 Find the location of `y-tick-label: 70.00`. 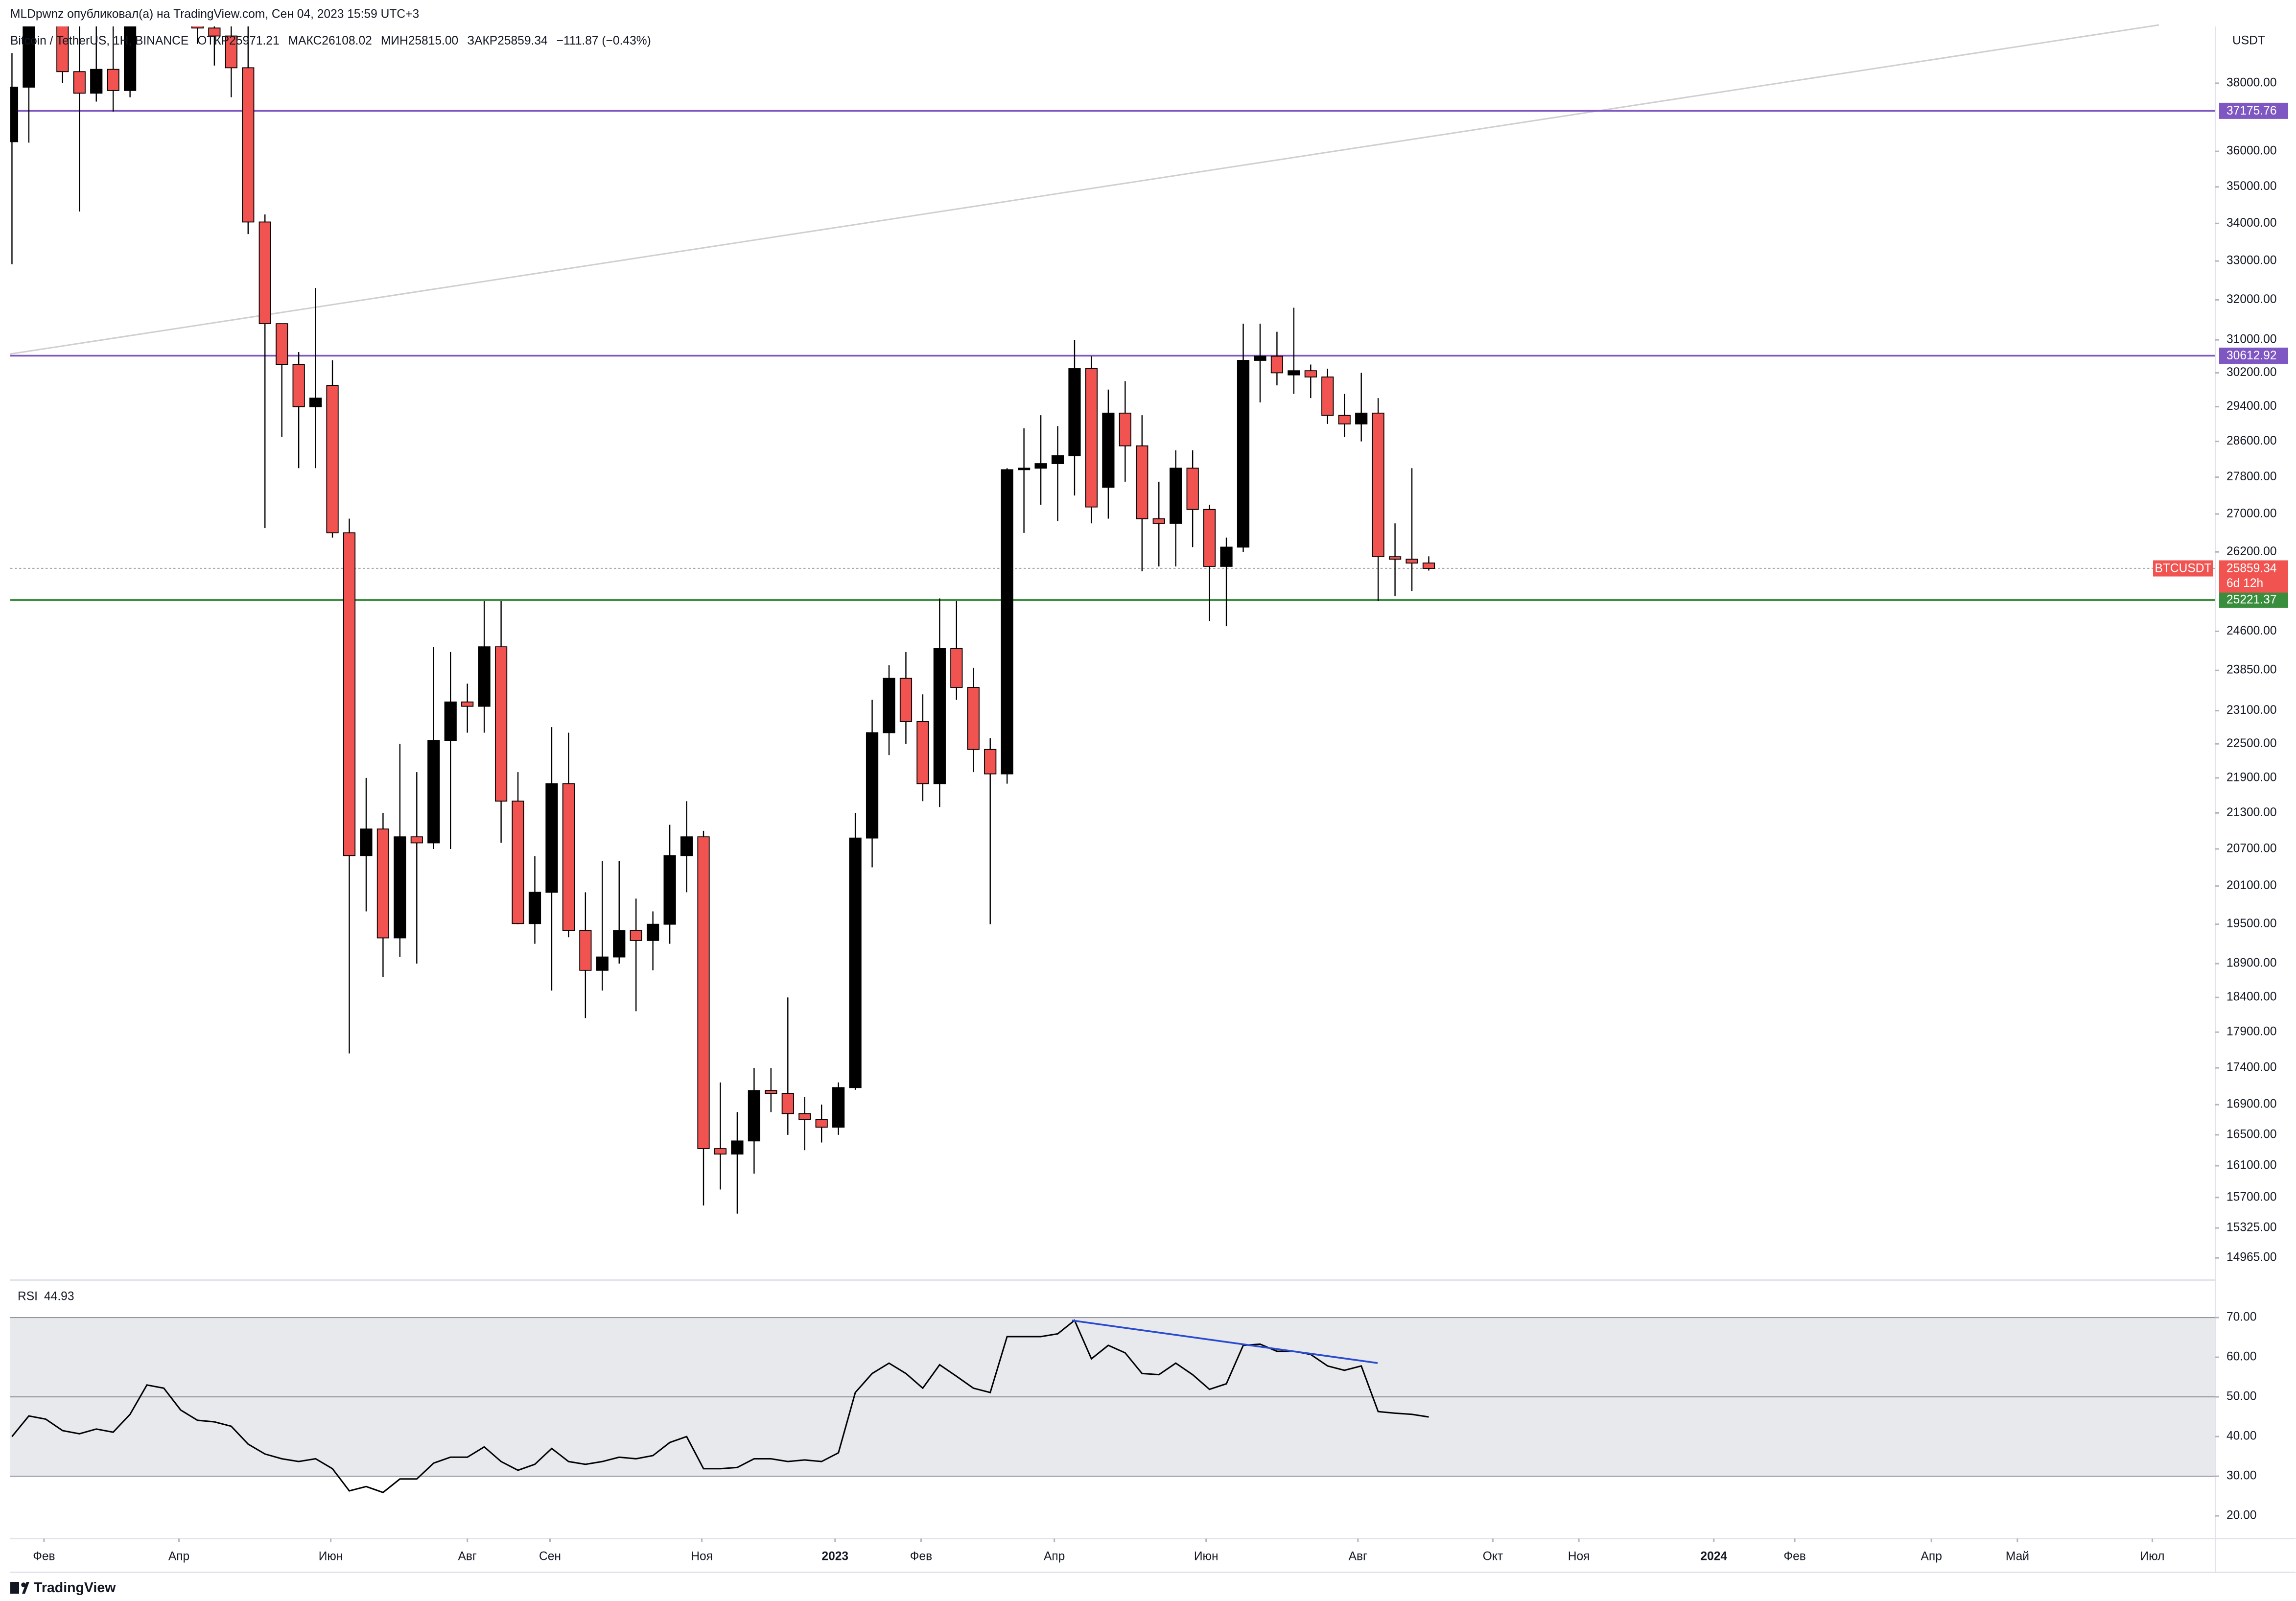

y-tick-label: 70.00 is located at coordinates (2241, 1317).